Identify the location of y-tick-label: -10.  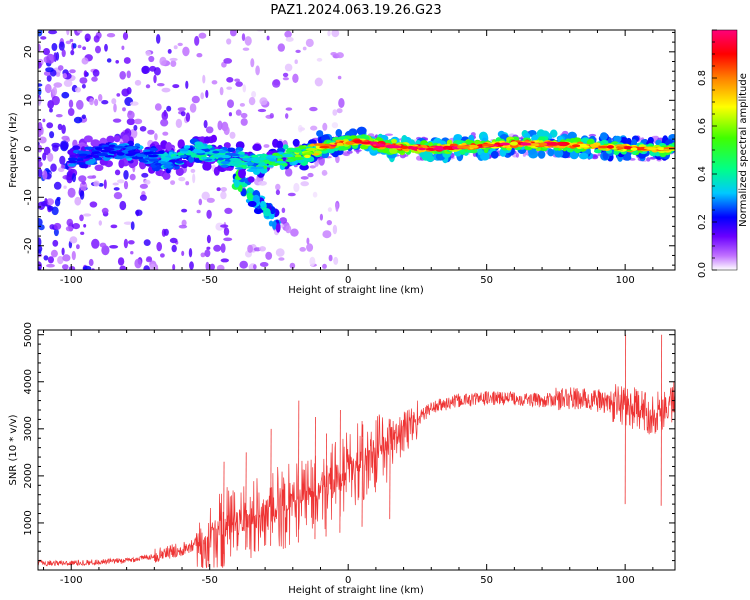
(28, 197).